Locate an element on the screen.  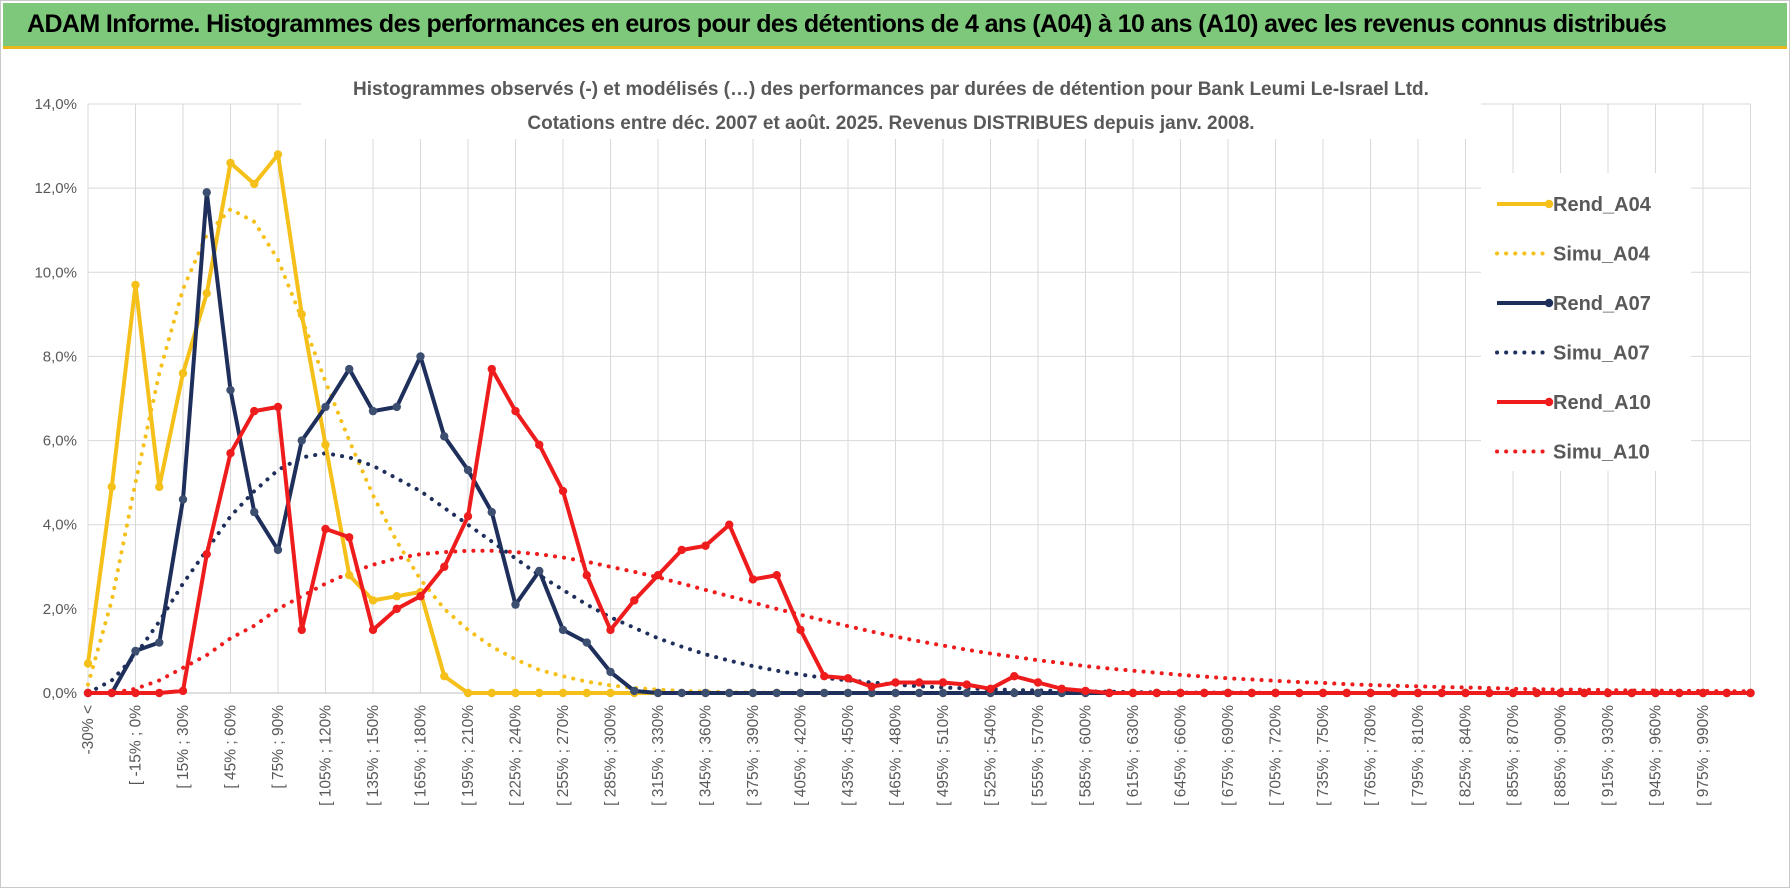
x-tick-label: [ 435% ; 450% is located at coordinates (848, 755).